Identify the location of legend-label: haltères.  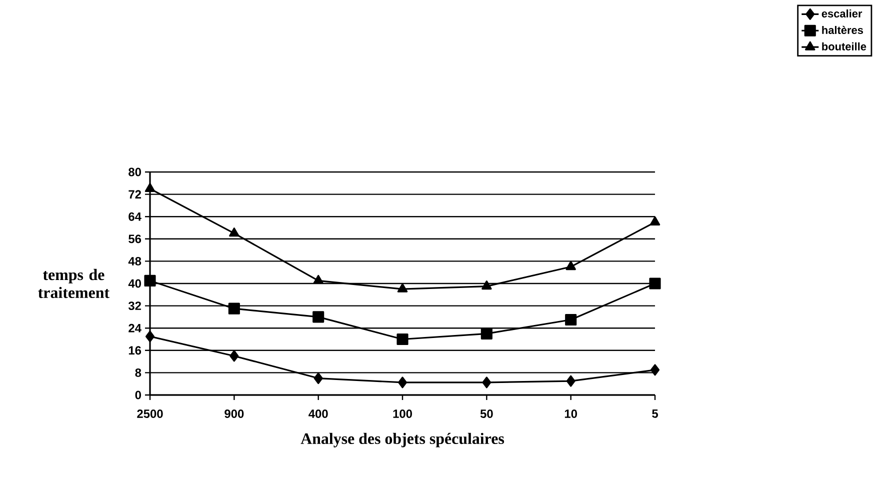
(842, 30).